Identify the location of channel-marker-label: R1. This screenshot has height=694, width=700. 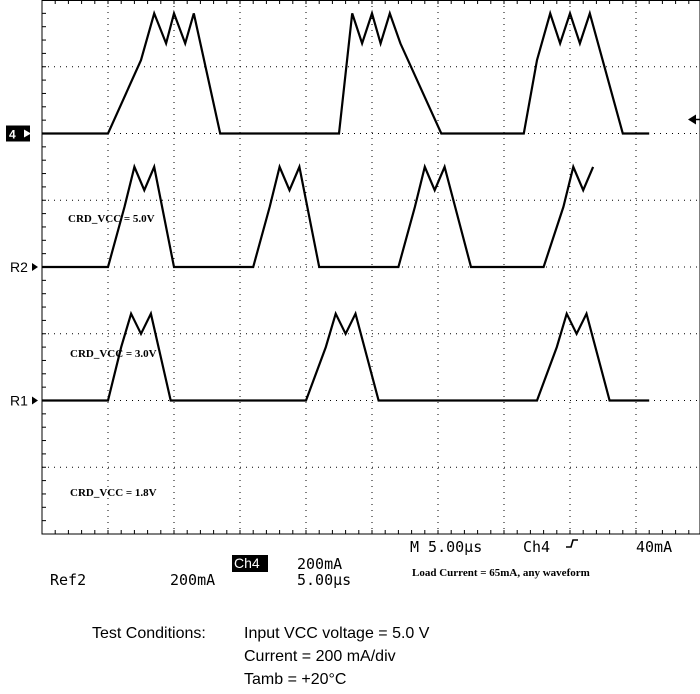
(19, 401).